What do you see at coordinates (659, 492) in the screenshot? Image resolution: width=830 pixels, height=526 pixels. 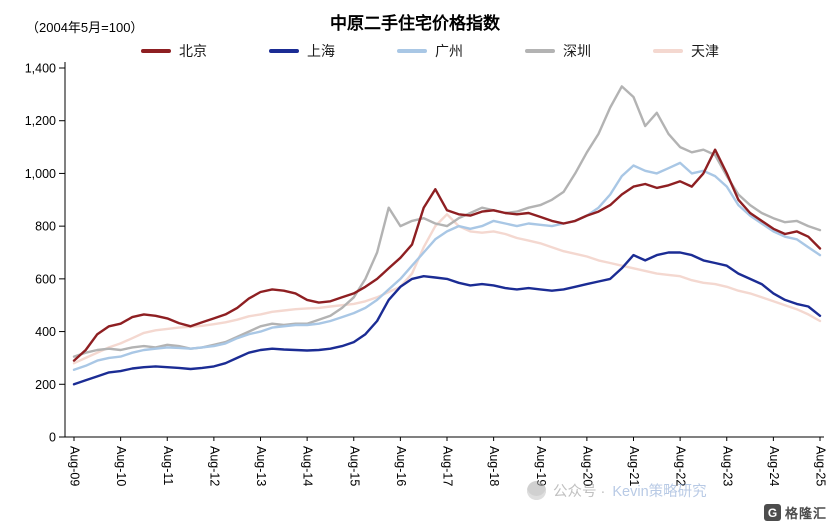 I see `watermark-account-name: Kevin策略研究` at bounding box center [659, 492].